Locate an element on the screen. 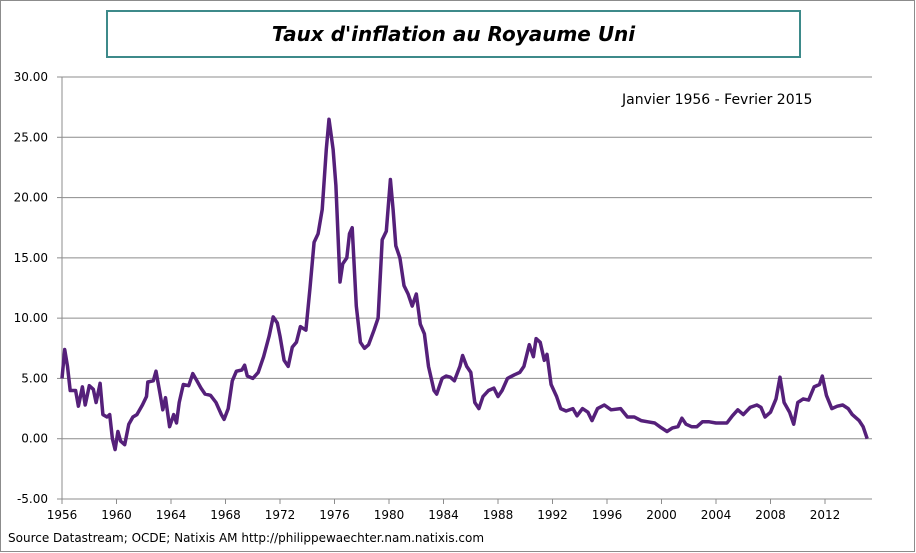  x-tick-label: 1988 is located at coordinates (498, 515).